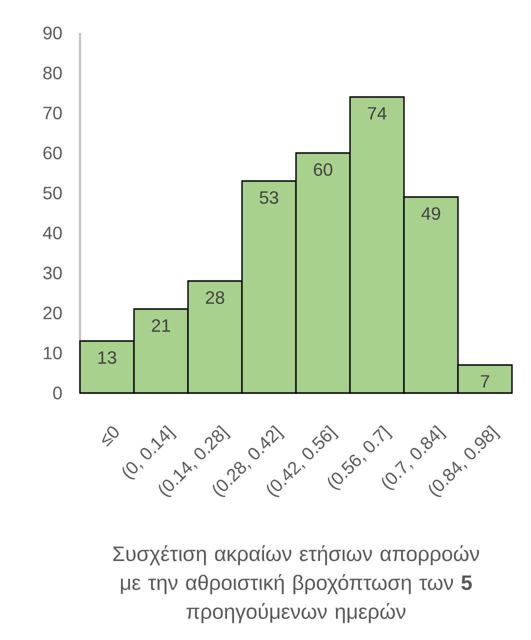  What do you see at coordinates (323, 169) in the screenshot?
I see `data-label: 60` at bounding box center [323, 169].